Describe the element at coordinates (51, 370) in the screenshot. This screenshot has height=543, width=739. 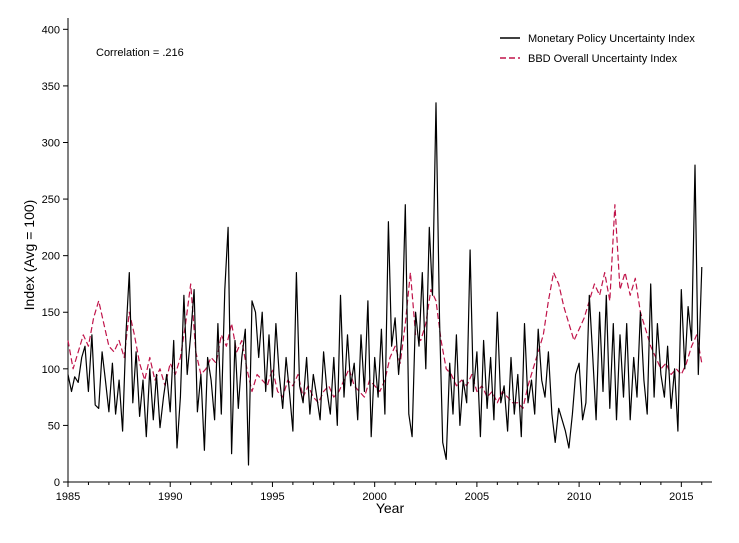
I see `y-tick-label: 100` at that location.